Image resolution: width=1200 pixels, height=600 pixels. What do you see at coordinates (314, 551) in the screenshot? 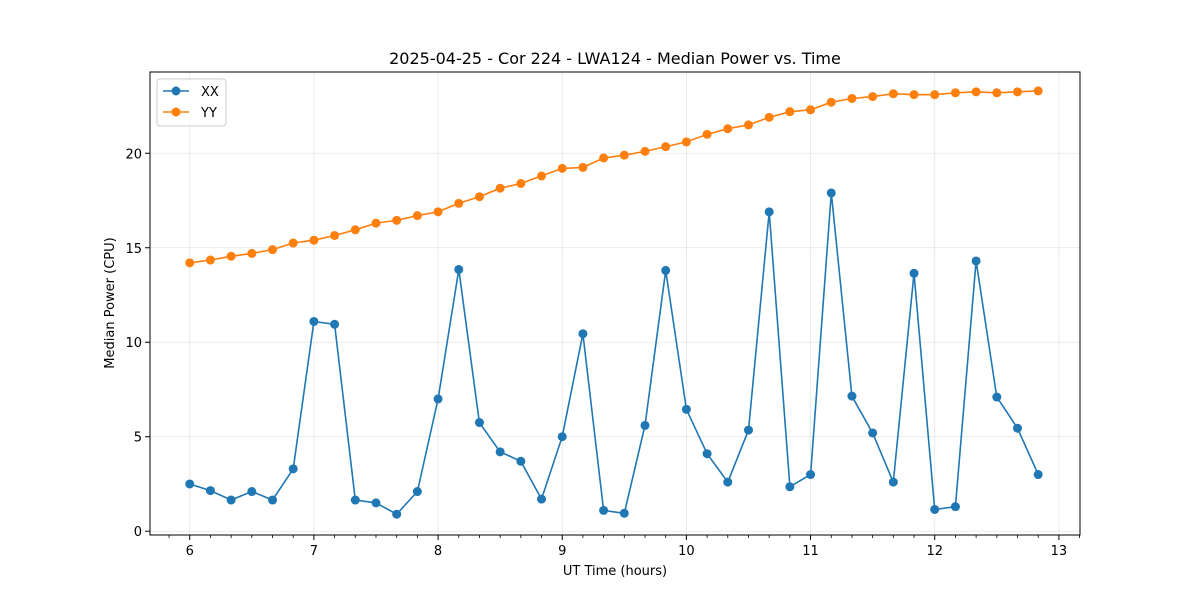
I see `x-tick-label: 7` at bounding box center [314, 551].